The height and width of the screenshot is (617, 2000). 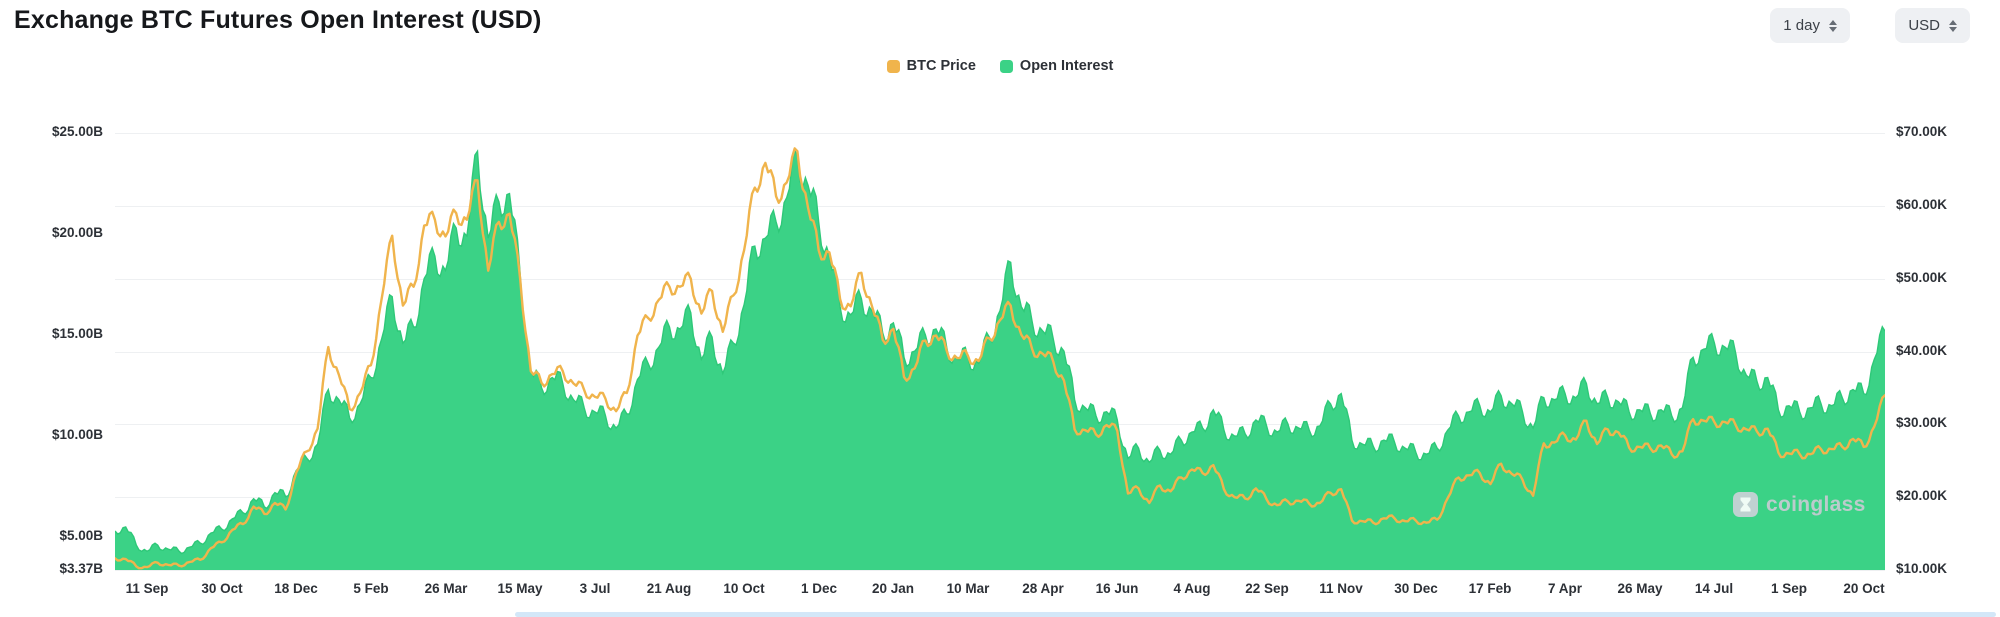 What do you see at coordinates (1816, 504) in the screenshot?
I see `watermark-text: coinglass` at bounding box center [1816, 504].